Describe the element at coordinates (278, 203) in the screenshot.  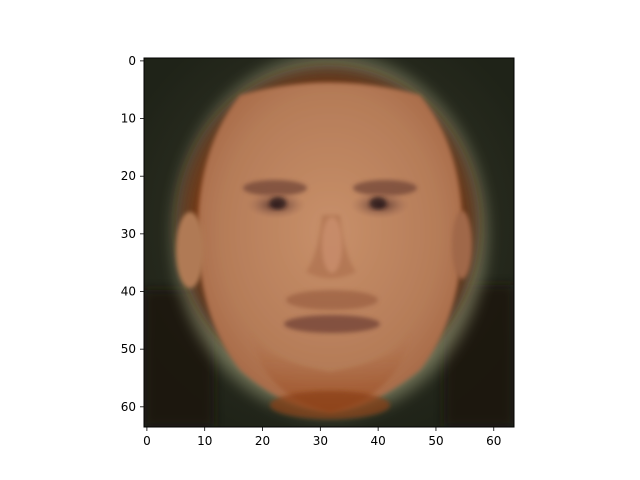
I see `left-iris` at that location.